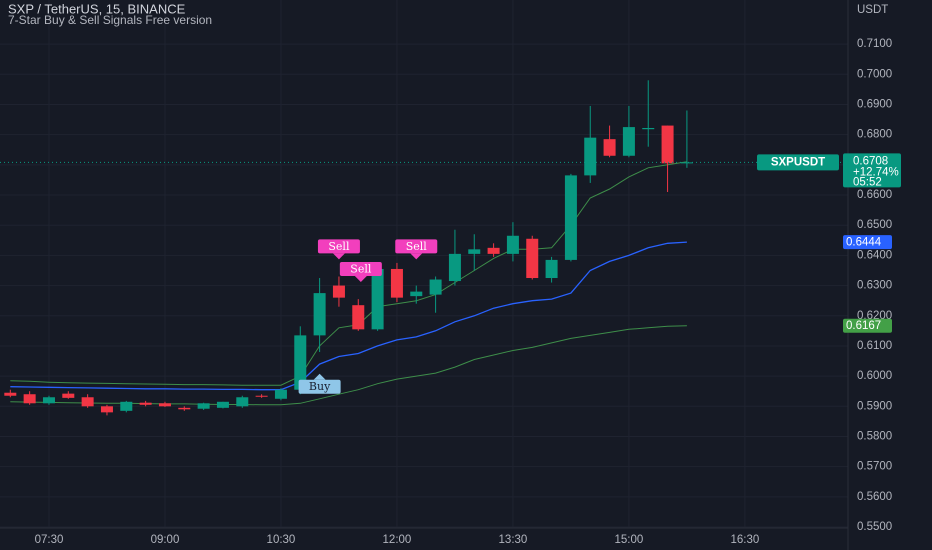 This screenshot has width=932, height=550. Describe the element at coordinates (874, 376) in the screenshot. I see `y-tick-label: 0.6000` at that location.